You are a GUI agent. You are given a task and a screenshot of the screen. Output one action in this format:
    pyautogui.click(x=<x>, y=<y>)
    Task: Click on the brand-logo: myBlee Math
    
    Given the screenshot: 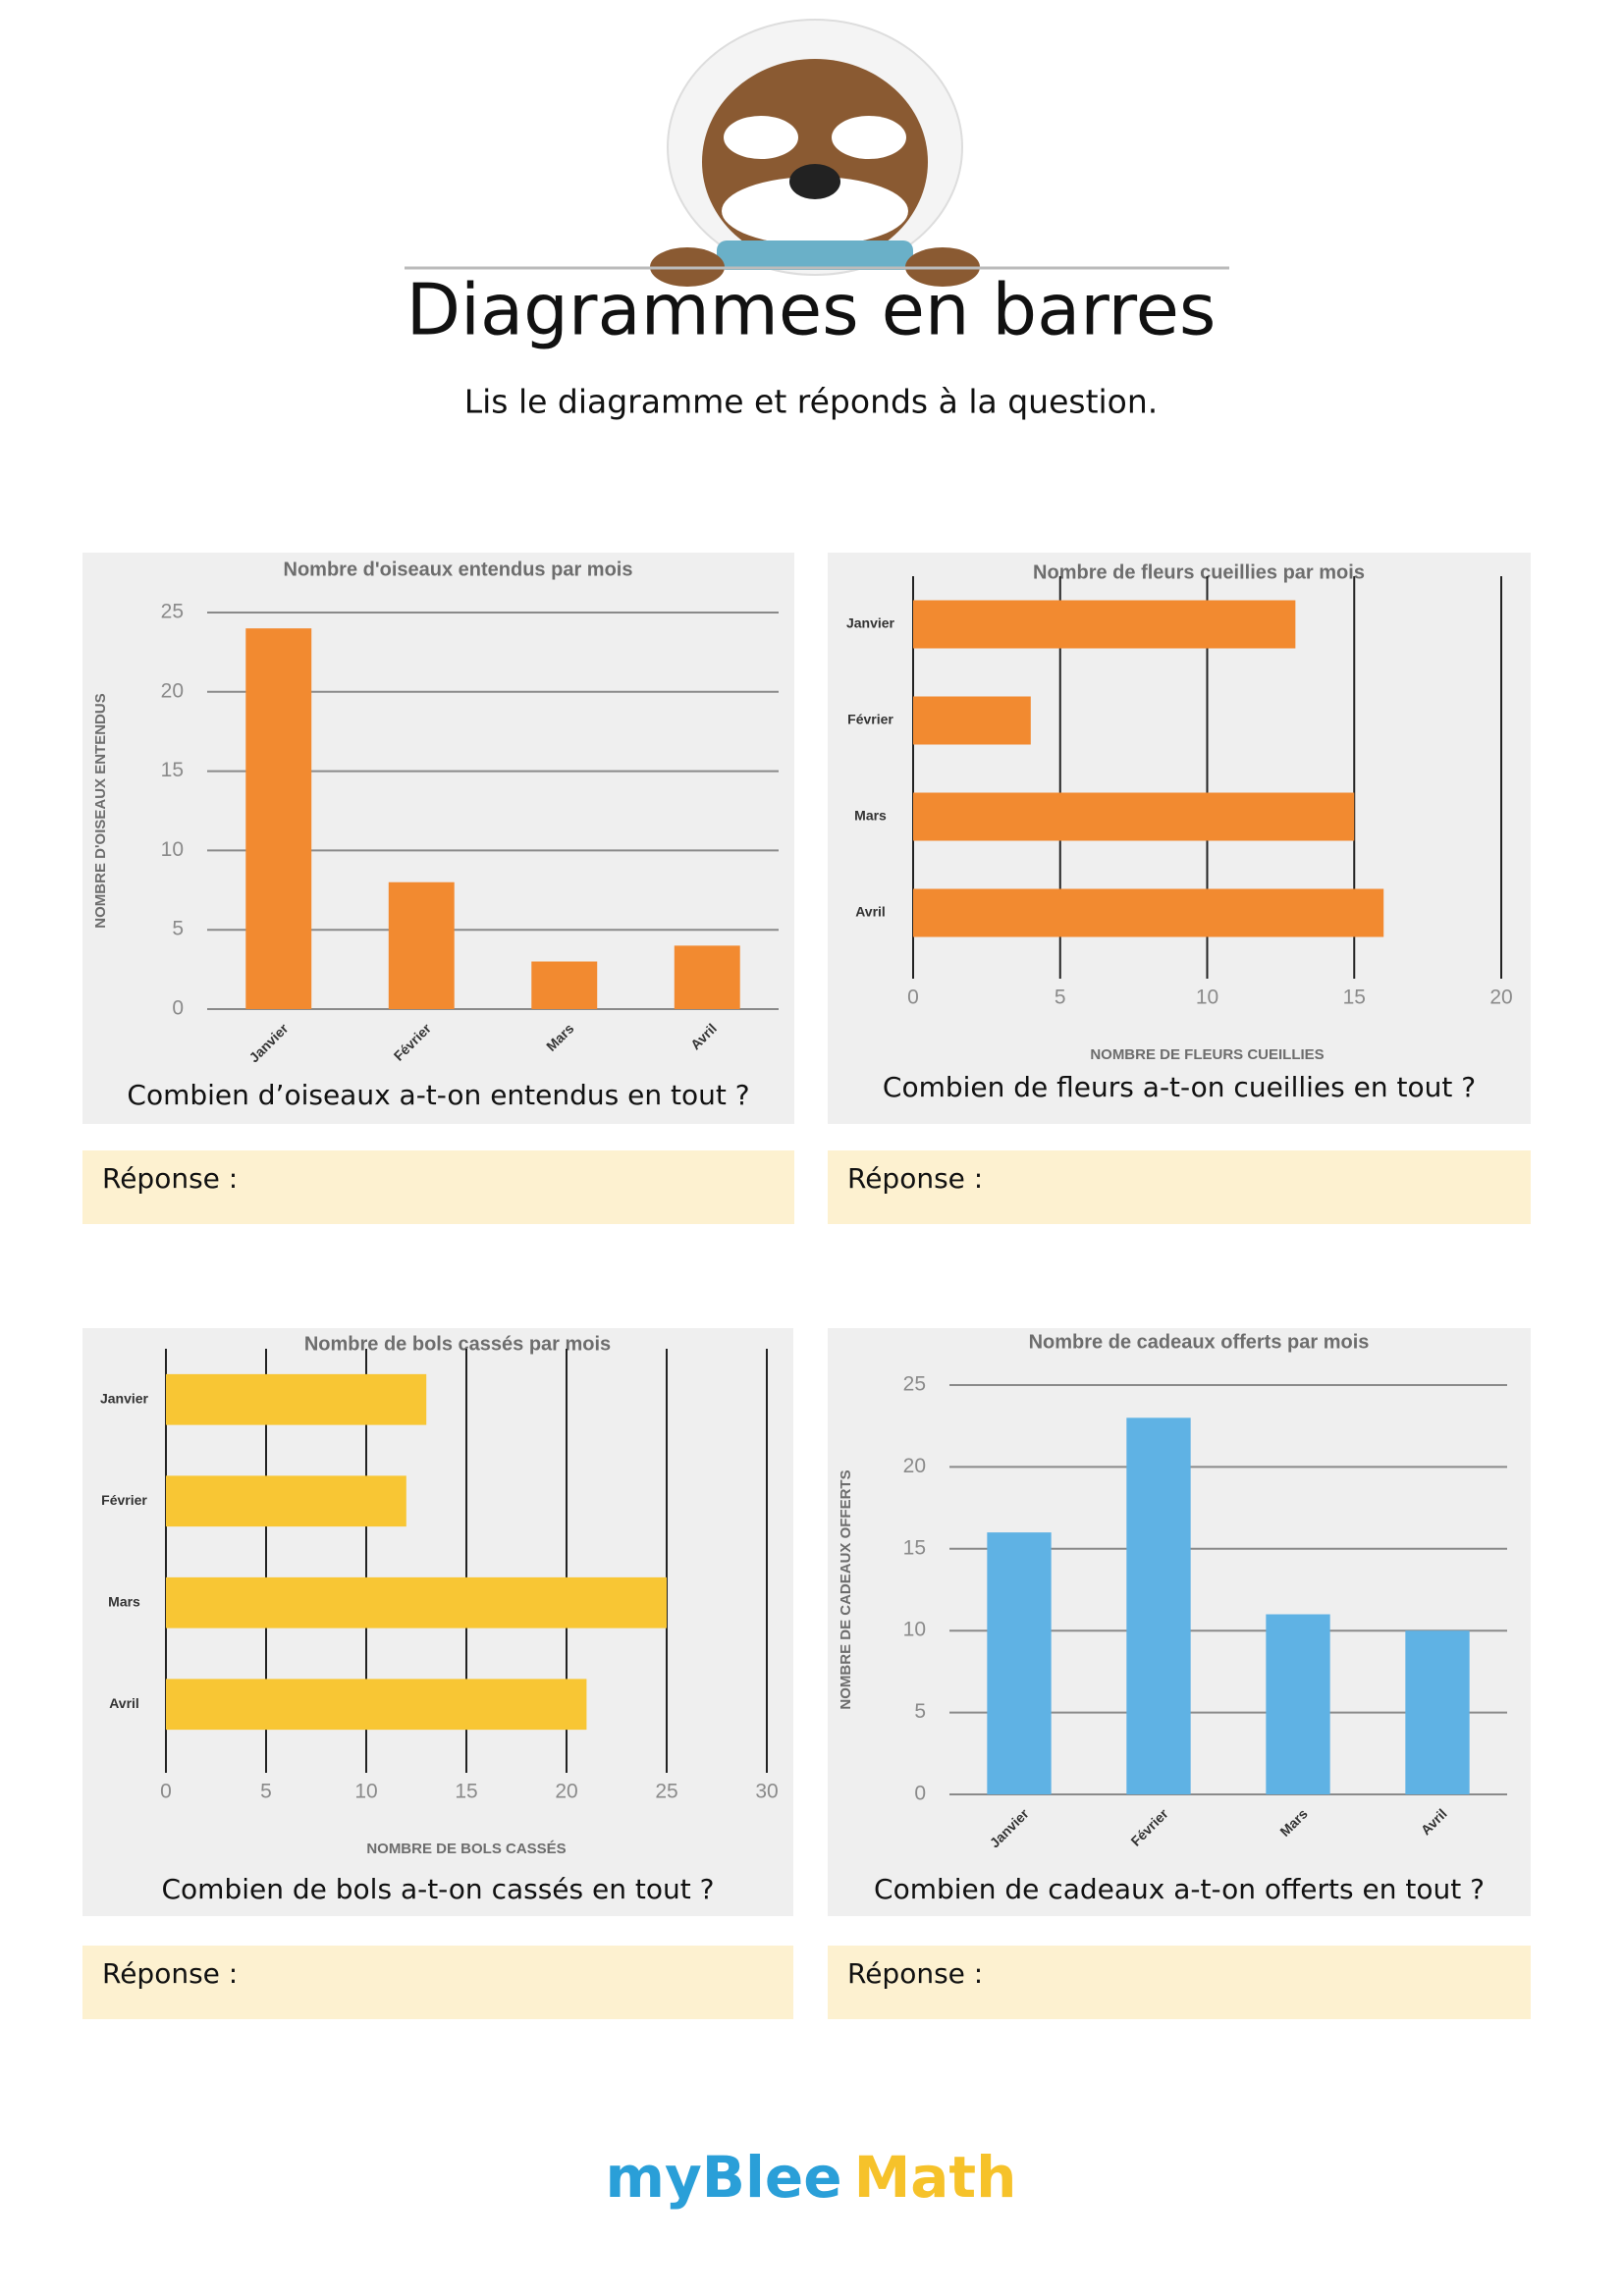 What is the action you would take?
    pyautogui.click(x=811, y=2177)
    